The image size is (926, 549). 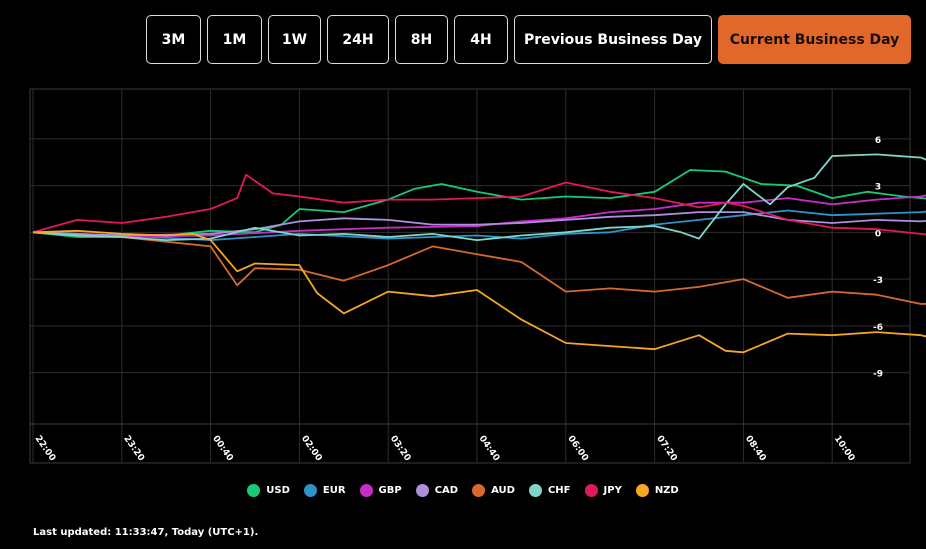 I want to click on series-line-jpy, so click(x=479, y=204).